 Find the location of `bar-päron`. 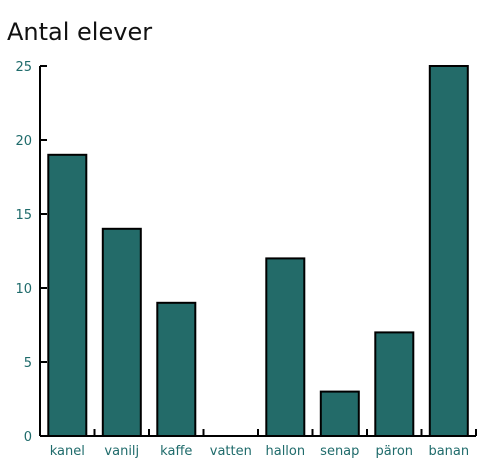

bar-päron is located at coordinates (394, 384).